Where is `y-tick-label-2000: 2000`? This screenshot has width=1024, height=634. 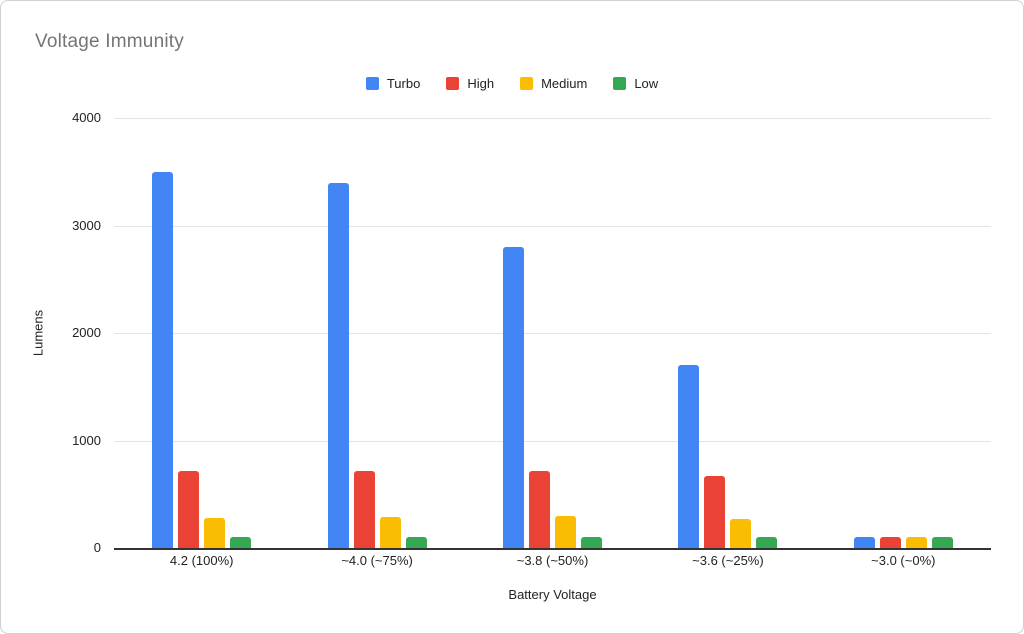
y-tick-label-2000: 2000 is located at coordinates (86, 332).